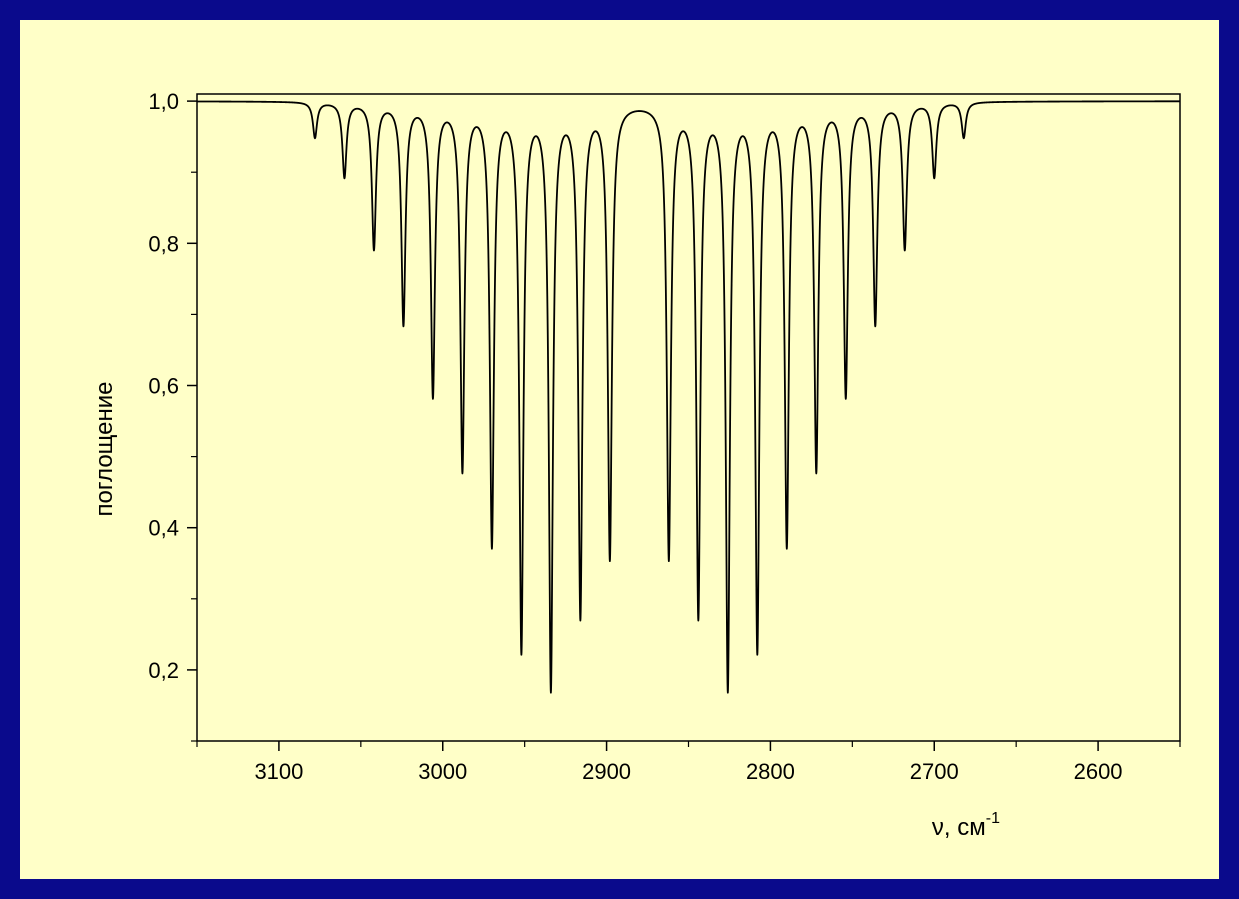 The height and width of the screenshot is (899, 1239). What do you see at coordinates (163, 670) in the screenshot?
I see `y-tick-label: 0,2` at bounding box center [163, 670].